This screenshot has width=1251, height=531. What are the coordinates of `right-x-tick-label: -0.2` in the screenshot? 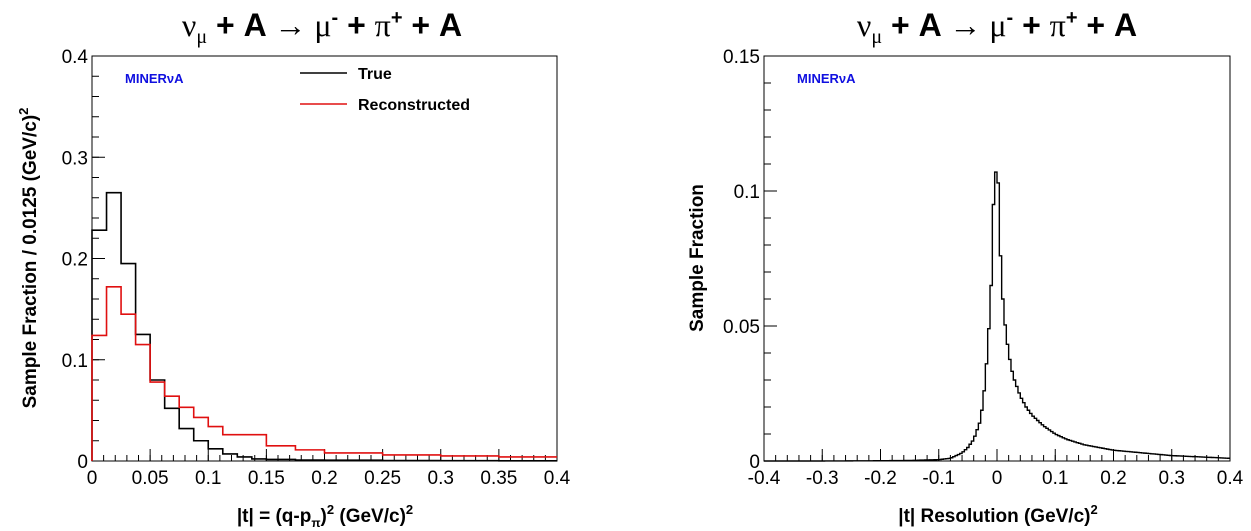 It's located at (880, 478).